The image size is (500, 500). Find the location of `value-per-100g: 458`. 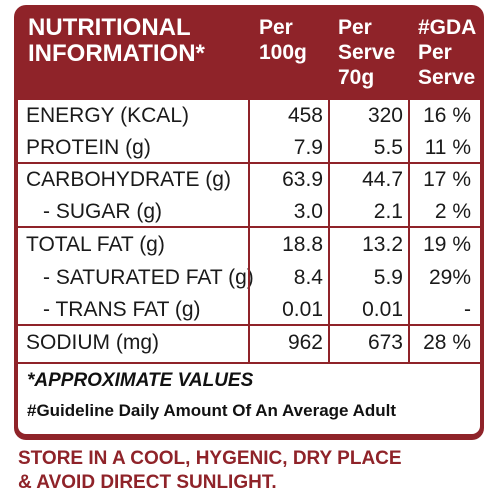

value-per-100g: 458 is located at coordinates (305, 115).